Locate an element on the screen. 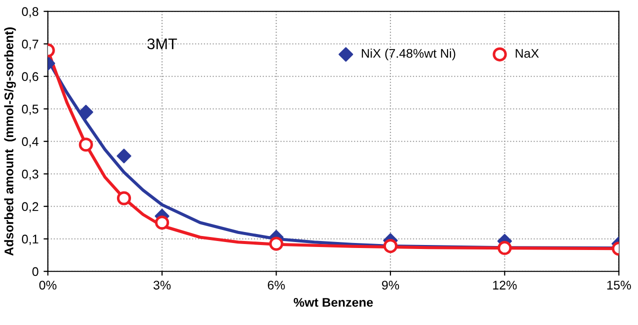 This screenshot has height=325, width=638. y-tick-label: 0 is located at coordinates (35, 271).